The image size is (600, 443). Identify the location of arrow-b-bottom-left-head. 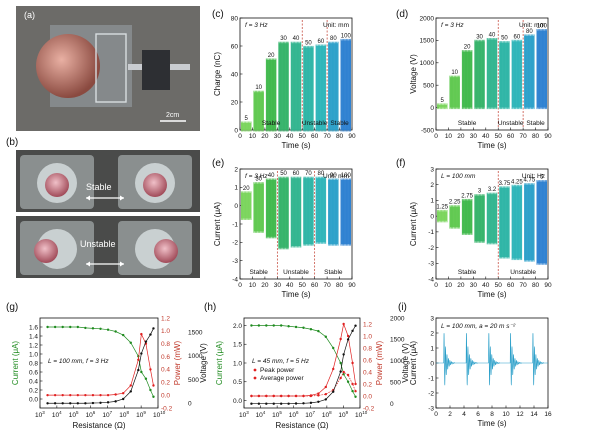
(88, 264).